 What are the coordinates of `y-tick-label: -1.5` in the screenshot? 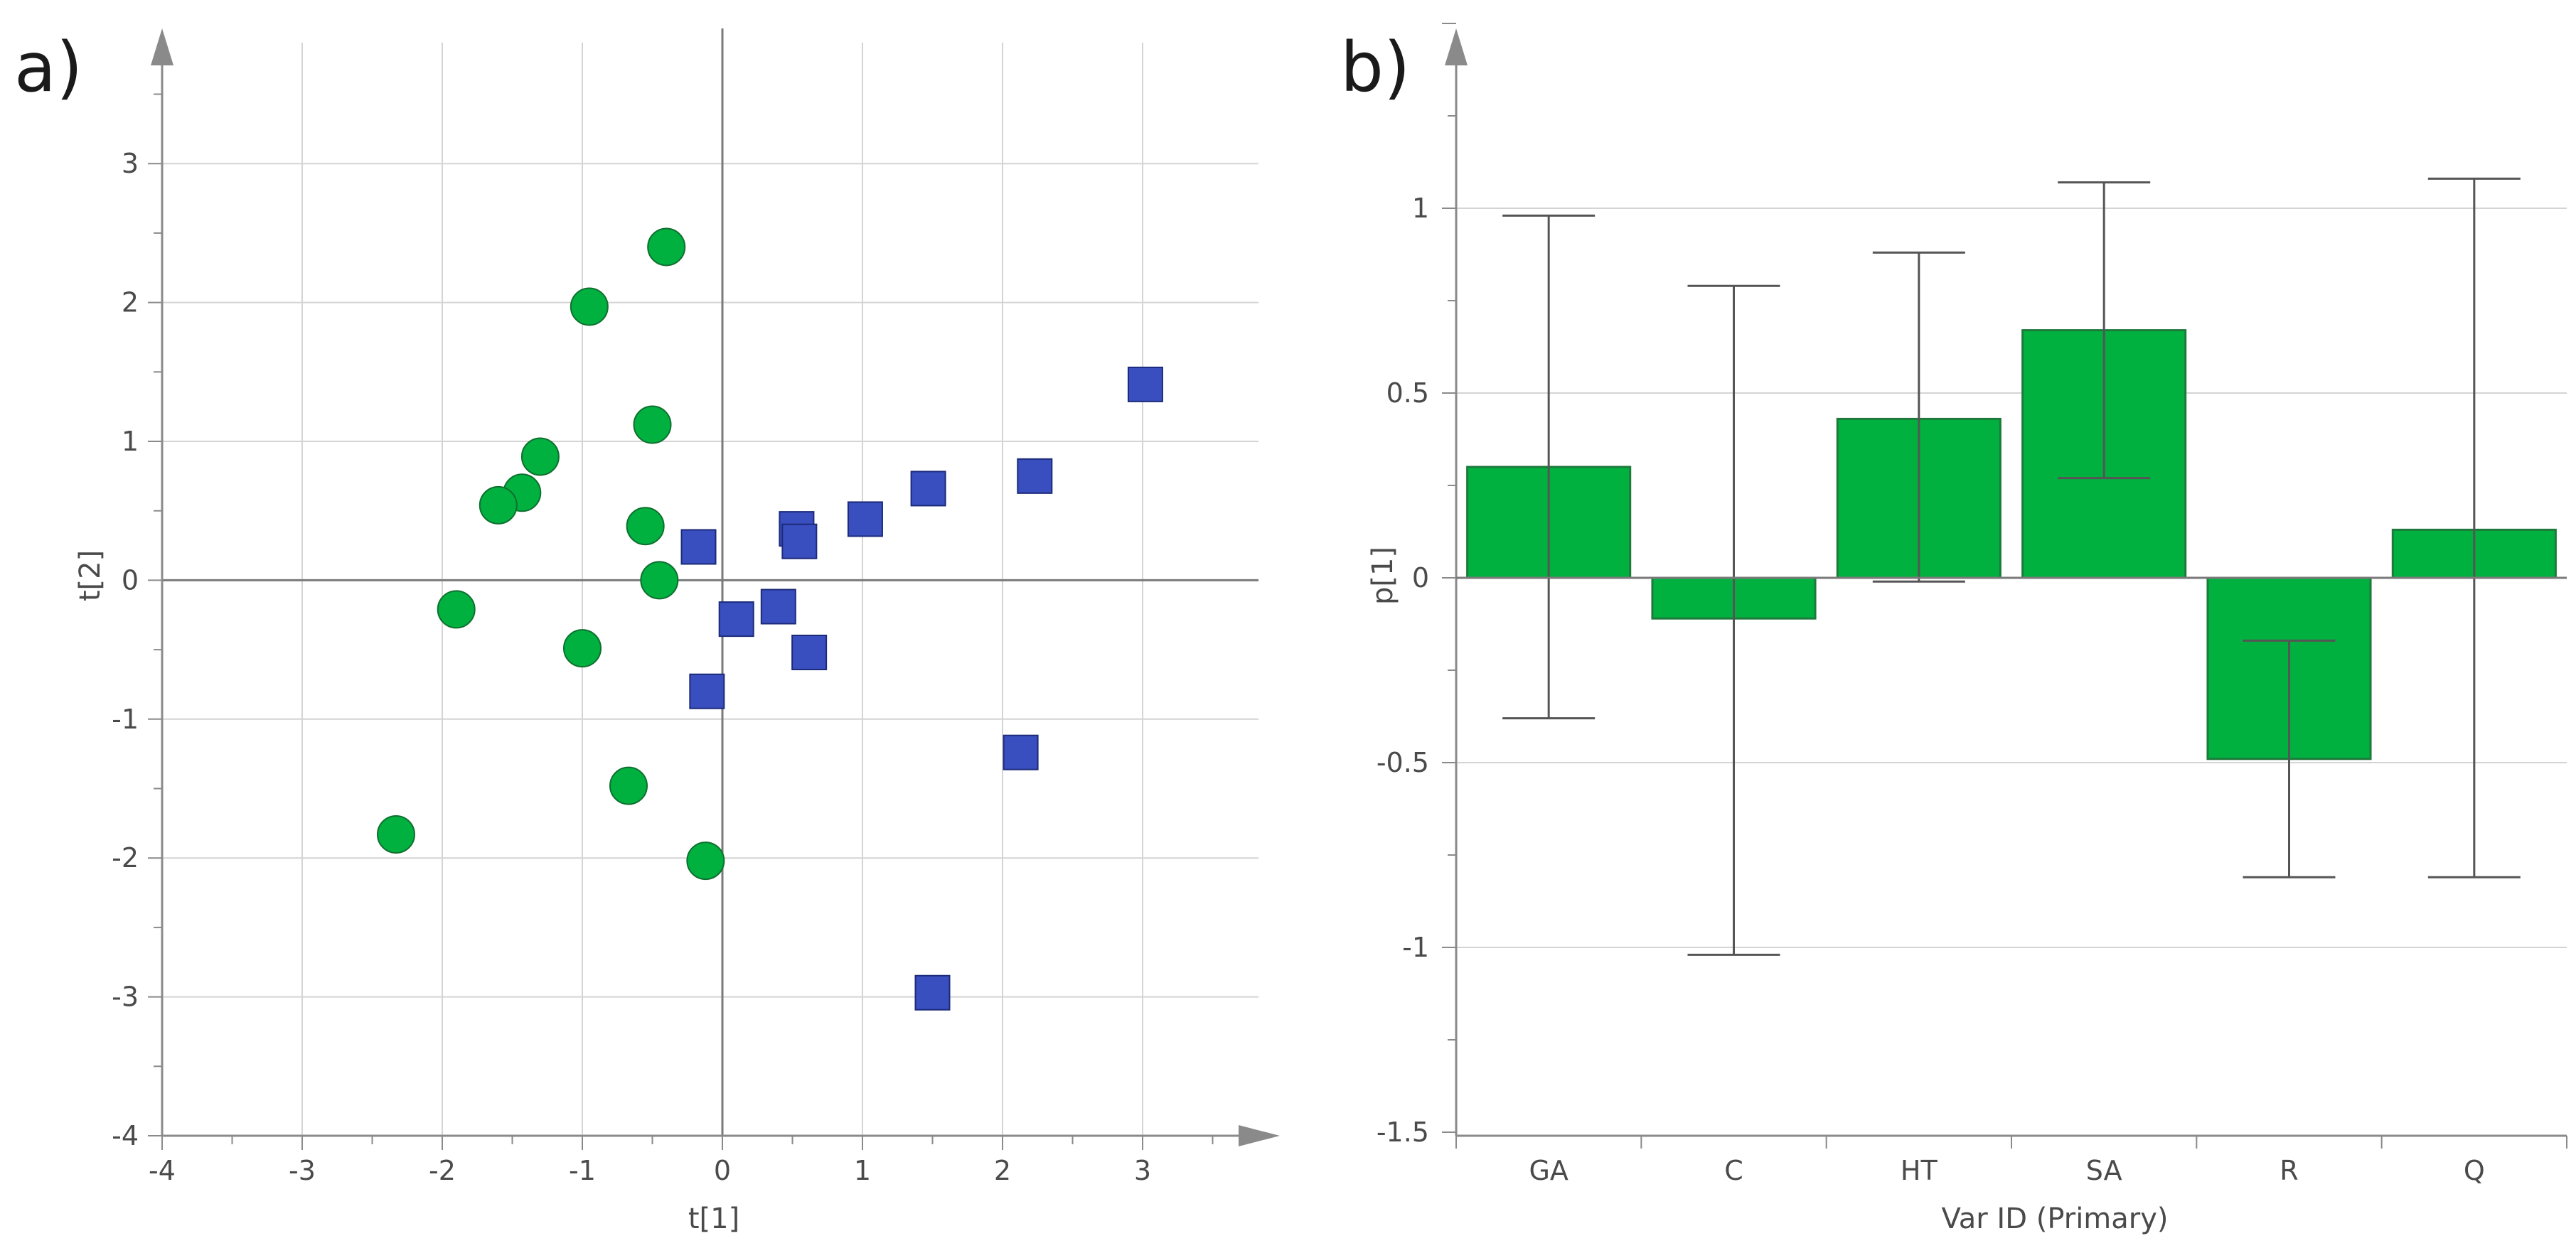 It's located at (1403, 1133).